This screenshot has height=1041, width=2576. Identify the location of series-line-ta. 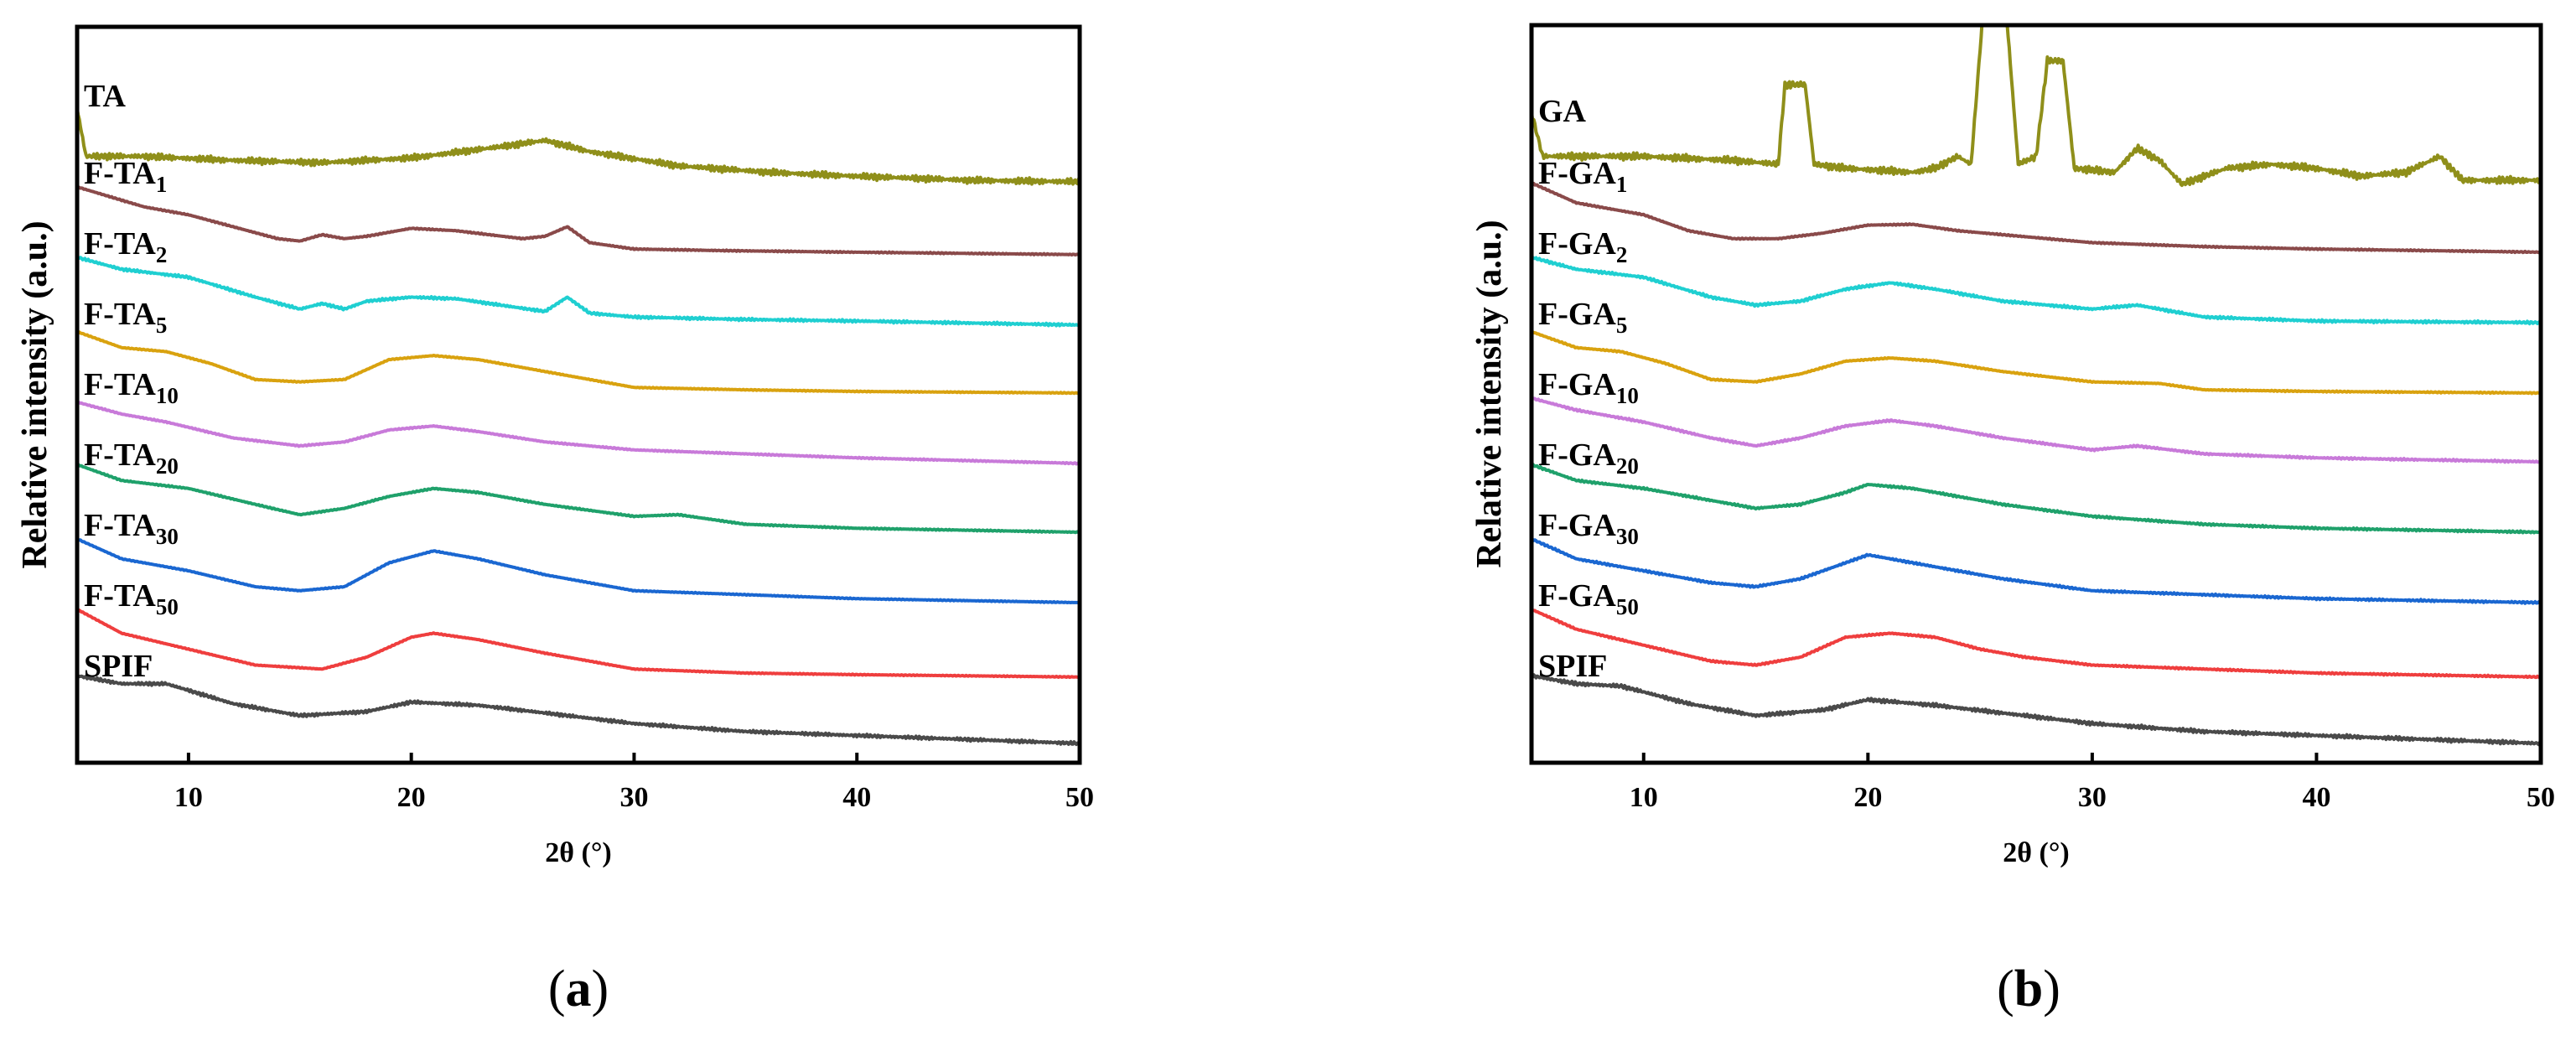
(578, 147).